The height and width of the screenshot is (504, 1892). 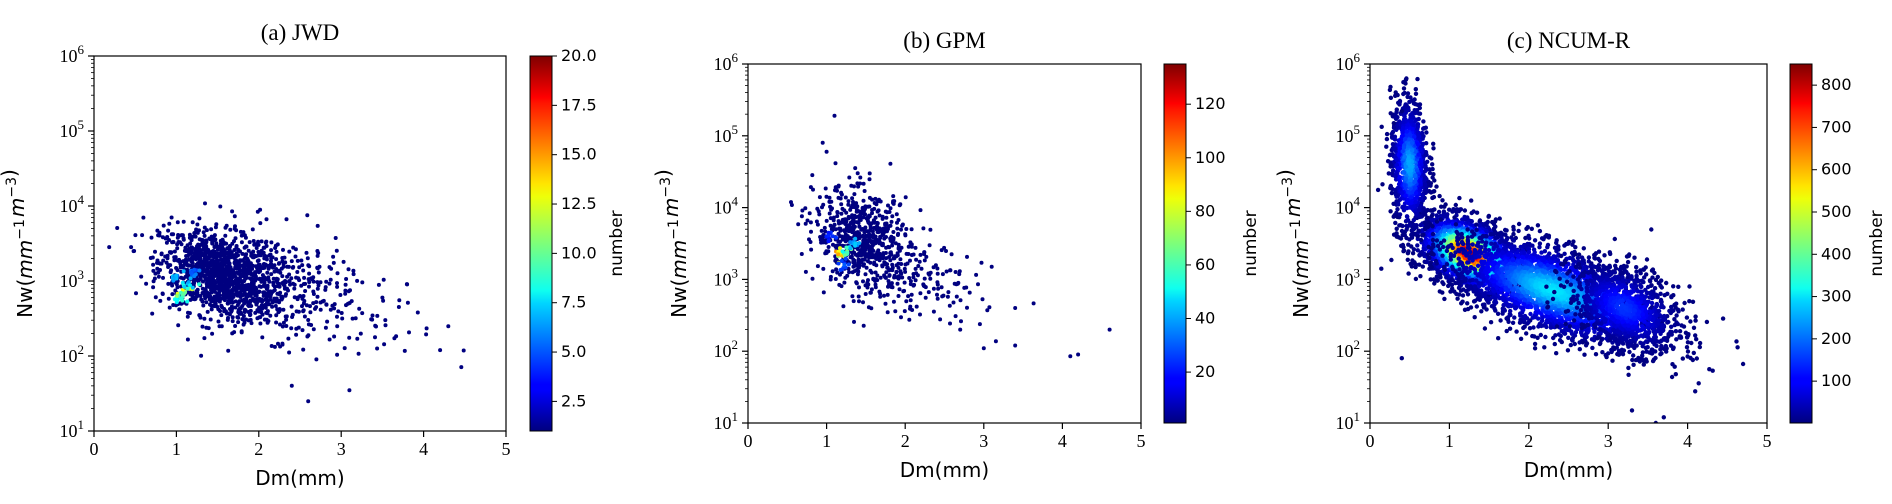 I want to click on y-tick-label: 10¹, so click(x=72, y=429).